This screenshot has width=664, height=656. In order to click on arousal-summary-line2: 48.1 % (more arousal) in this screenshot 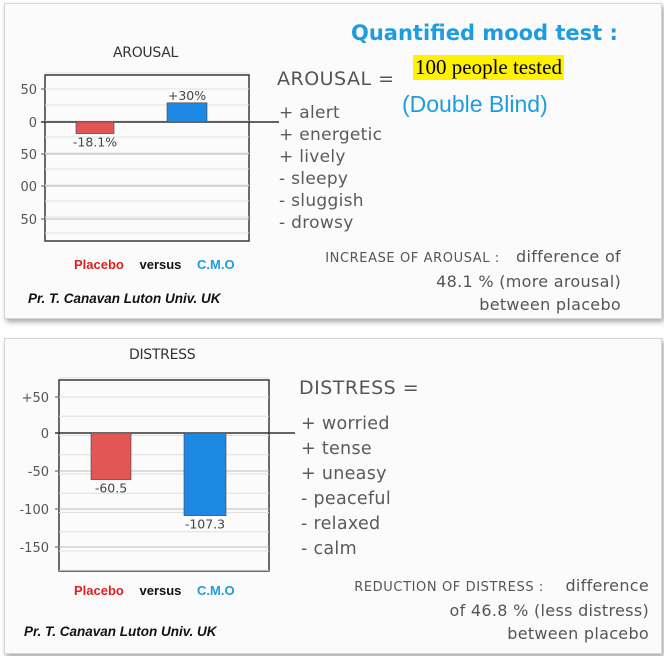, I will do `click(528, 281)`.